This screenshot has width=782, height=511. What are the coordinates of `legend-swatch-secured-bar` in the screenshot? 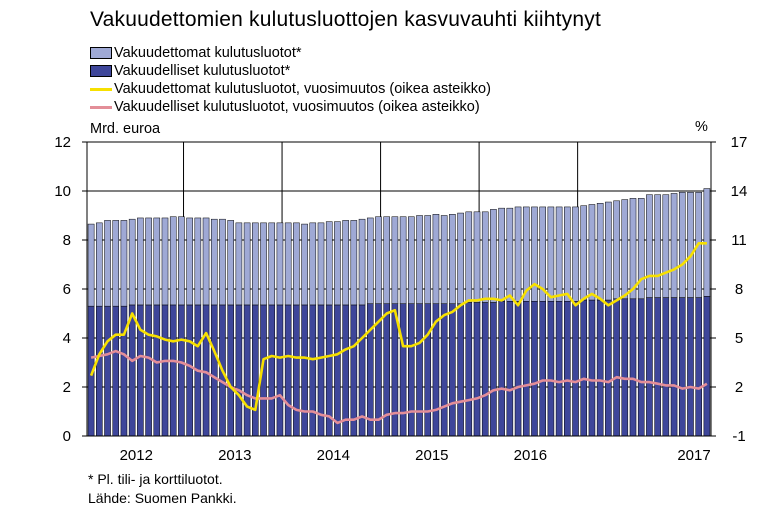 It's located at (101, 71).